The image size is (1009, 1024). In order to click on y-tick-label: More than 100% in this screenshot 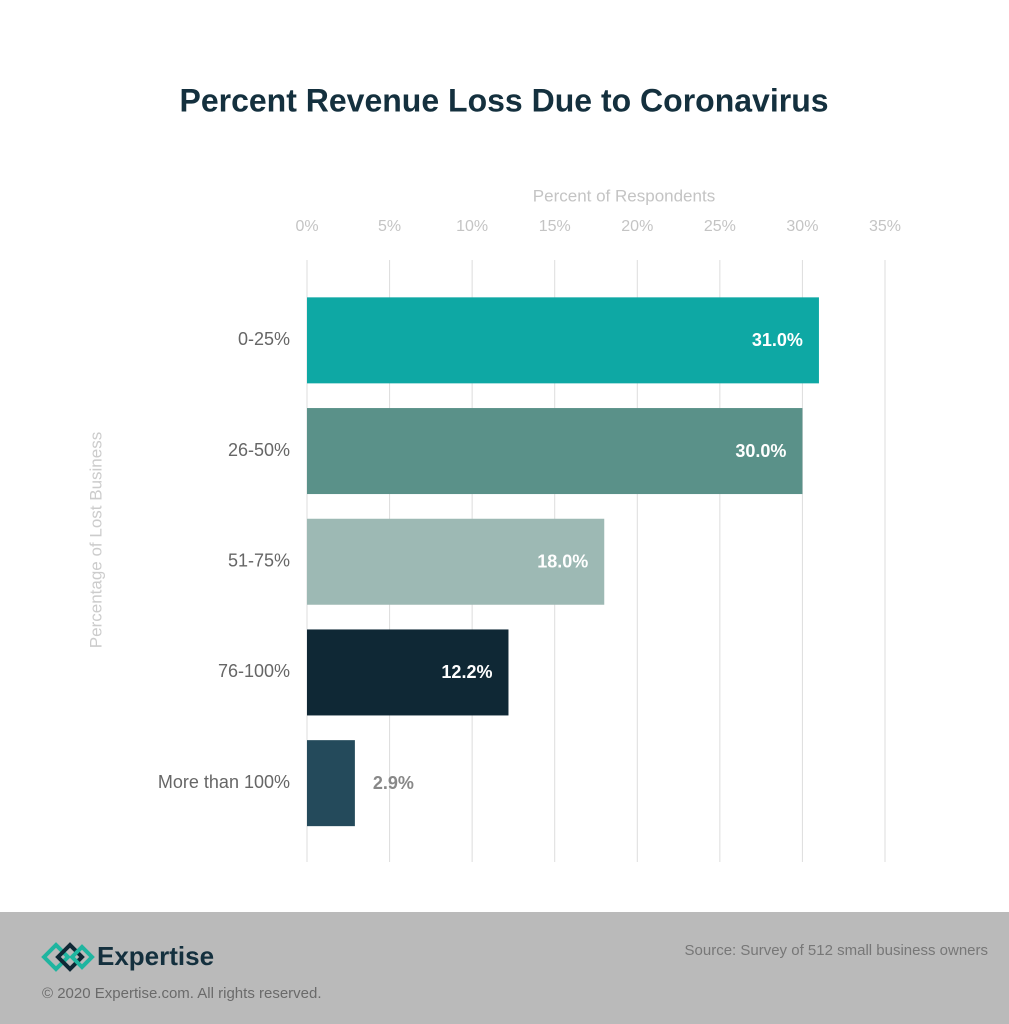, I will do `click(224, 782)`.